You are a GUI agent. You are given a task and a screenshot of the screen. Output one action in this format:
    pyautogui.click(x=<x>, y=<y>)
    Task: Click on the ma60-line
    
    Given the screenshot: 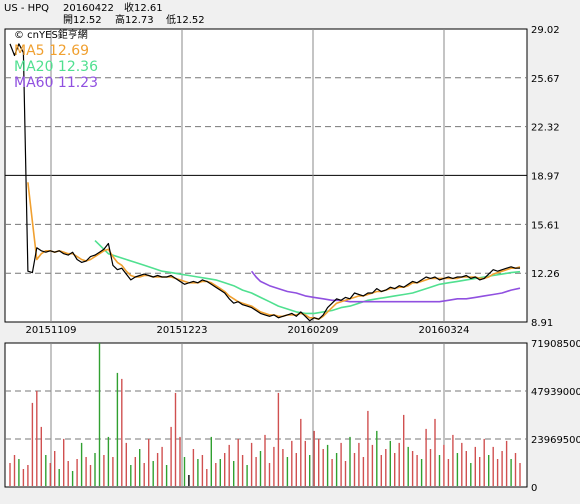 What is the action you would take?
    pyautogui.click(x=385, y=286)
    